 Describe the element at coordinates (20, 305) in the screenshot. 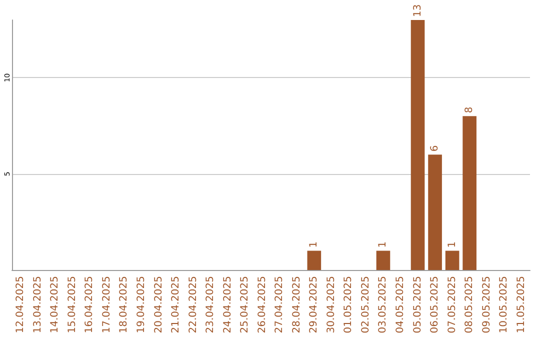

I see `x-tick-label: 12.04.2025` at that location.